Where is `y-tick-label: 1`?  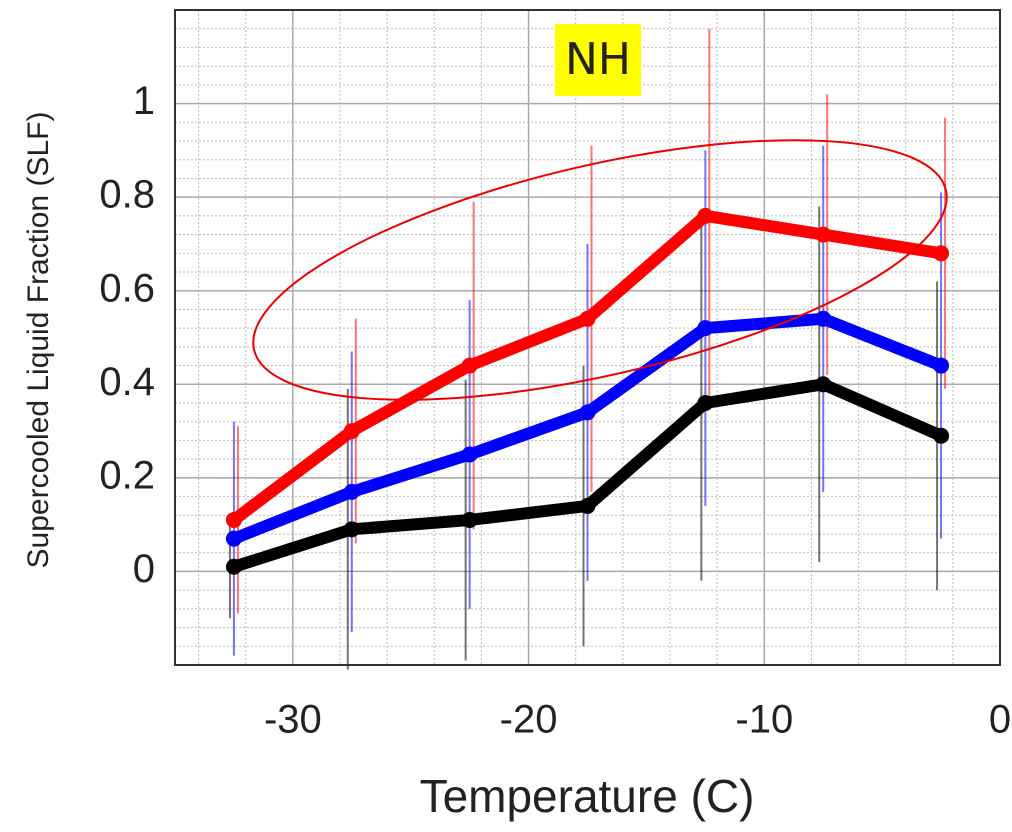 y-tick-label: 1 is located at coordinates (144, 101).